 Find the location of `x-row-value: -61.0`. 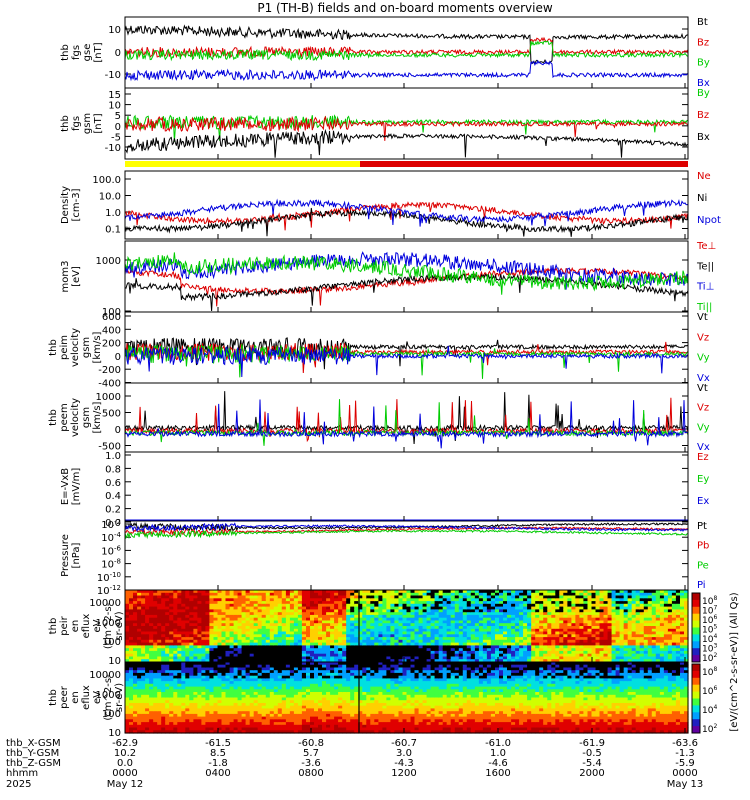

x-row-value: -61.0 is located at coordinates (498, 743).